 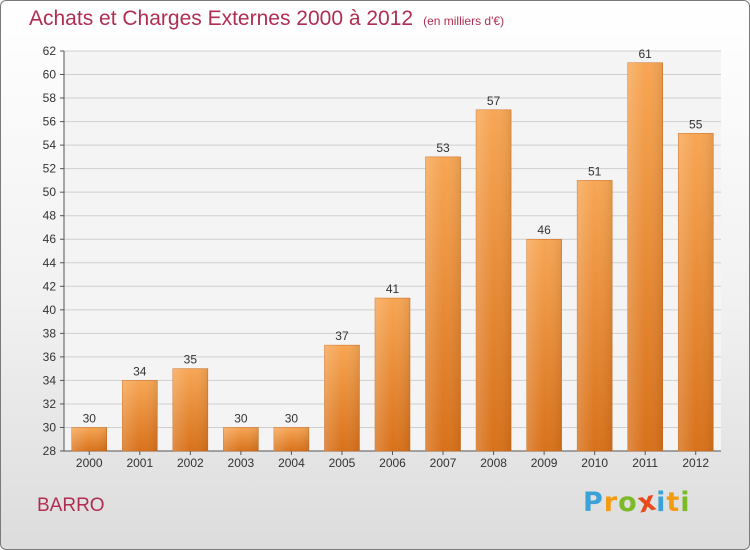 I want to click on bar-shine-2006, so click(x=392, y=374).